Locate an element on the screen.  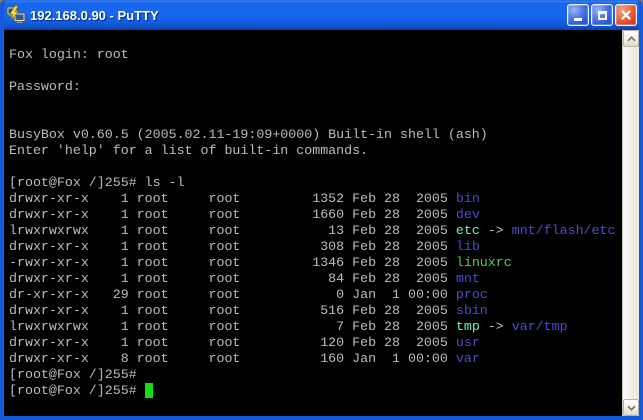
scrollbar-track is located at coordinates (631, 223).